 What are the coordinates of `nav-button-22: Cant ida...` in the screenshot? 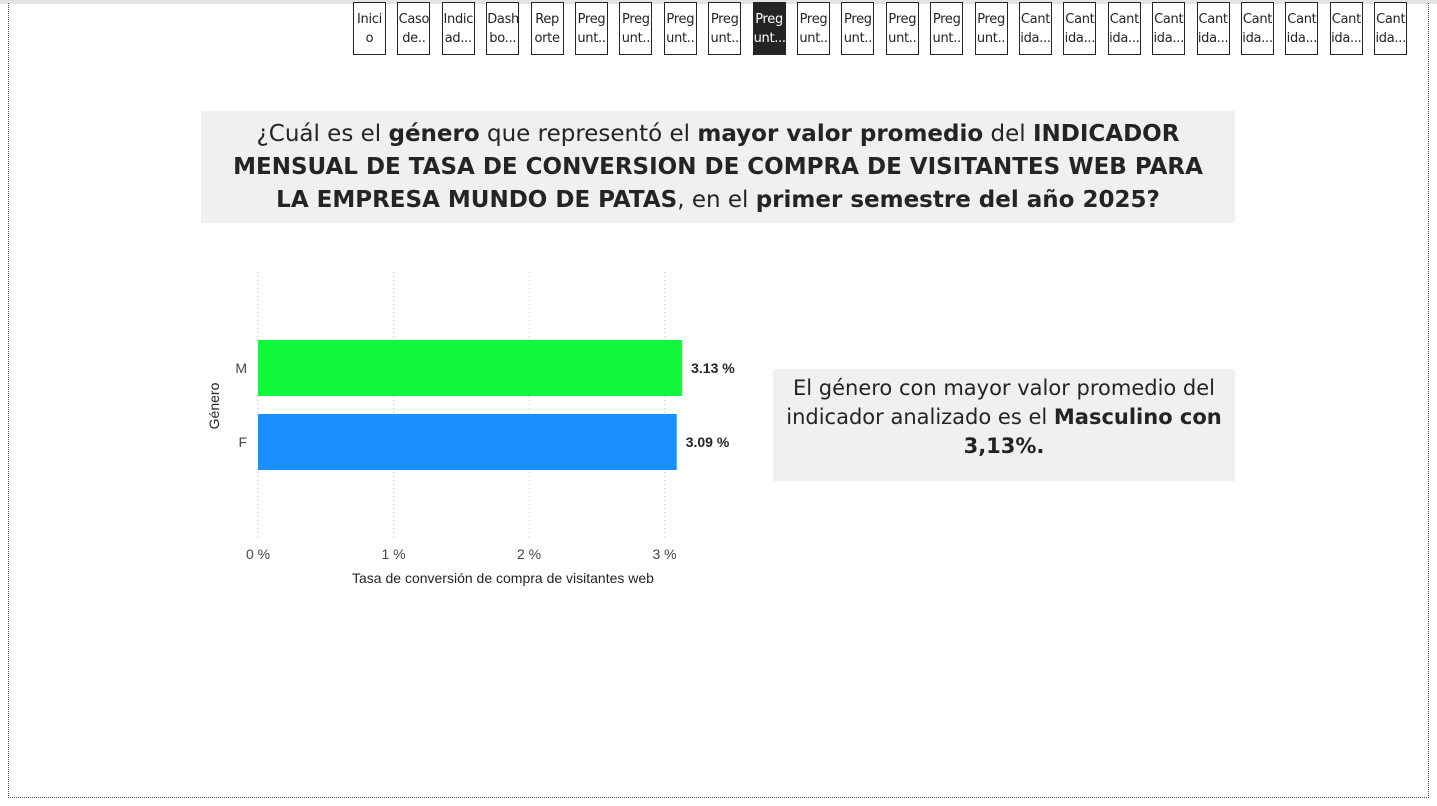 It's located at (1302, 28).